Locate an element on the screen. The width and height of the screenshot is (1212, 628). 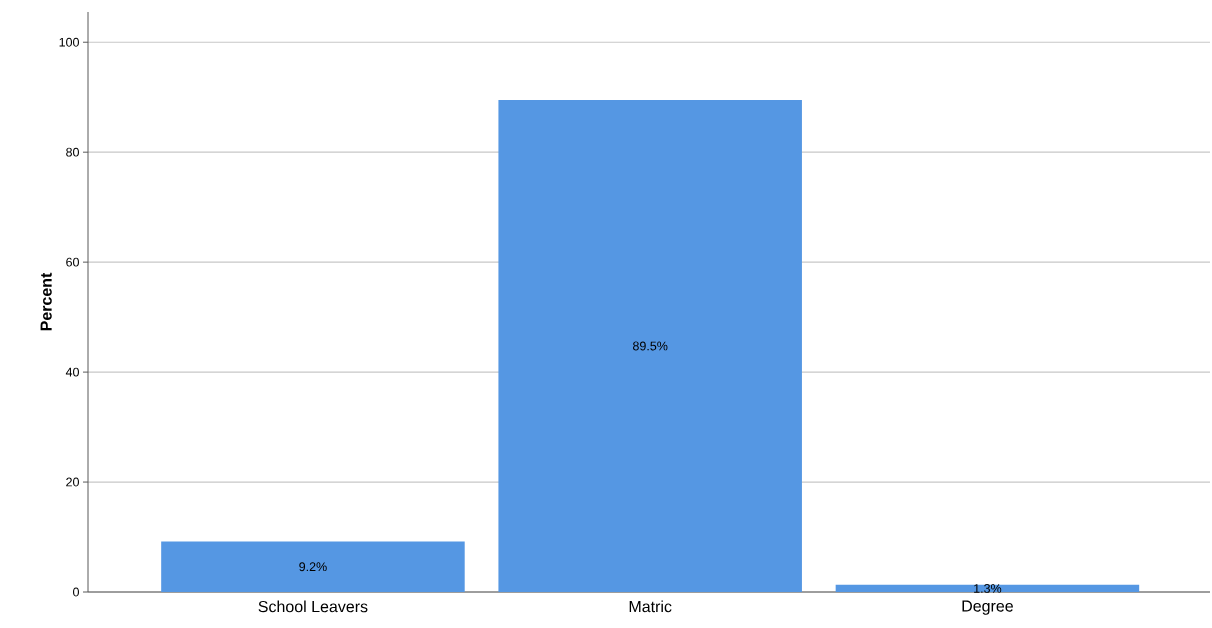
data-label: 1.3% is located at coordinates (988, 588).